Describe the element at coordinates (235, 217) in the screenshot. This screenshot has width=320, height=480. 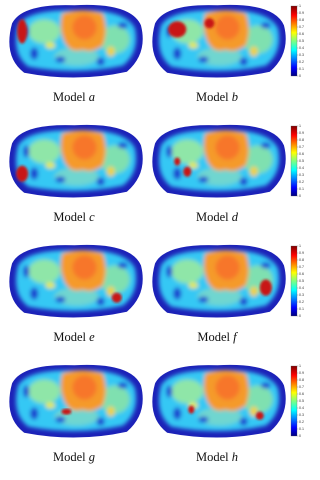
I see `label-letter: d` at that location.